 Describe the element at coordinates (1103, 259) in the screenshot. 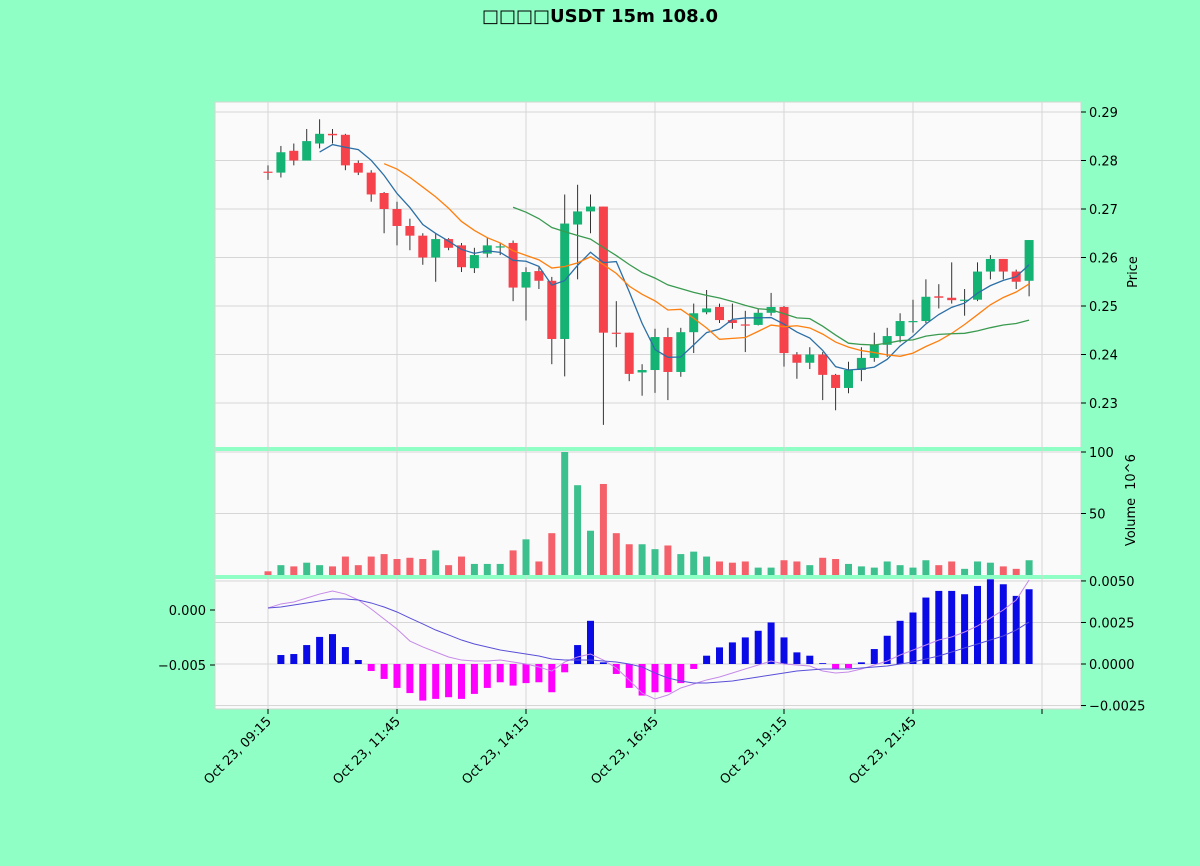

I see `price-tick-label: 0.26` at that location.